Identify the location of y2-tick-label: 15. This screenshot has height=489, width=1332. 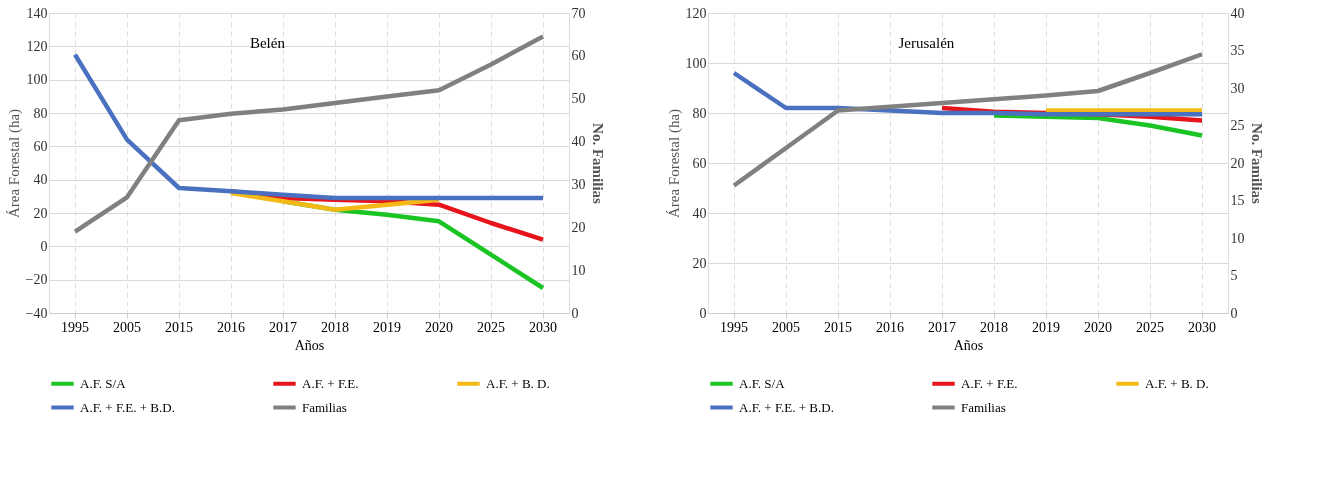
(1237, 200).